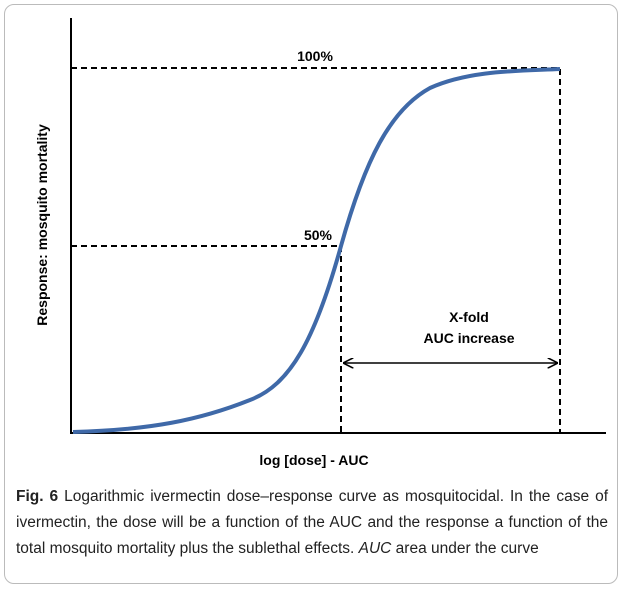 The height and width of the screenshot is (590, 624). What do you see at coordinates (313, 460) in the screenshot?
I see `x-axis-label: log [dose] - AUC` at bounding box center [313, 460].